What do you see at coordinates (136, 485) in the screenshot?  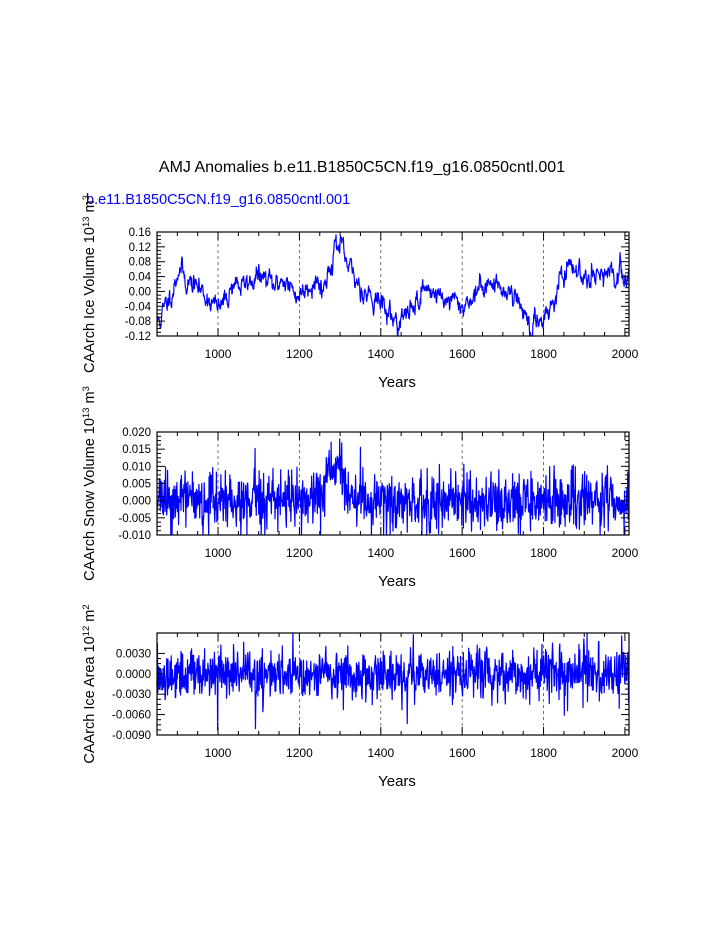 I see `snow-volume-y-tick-label: 0.005` at bounding box center [136, 485].